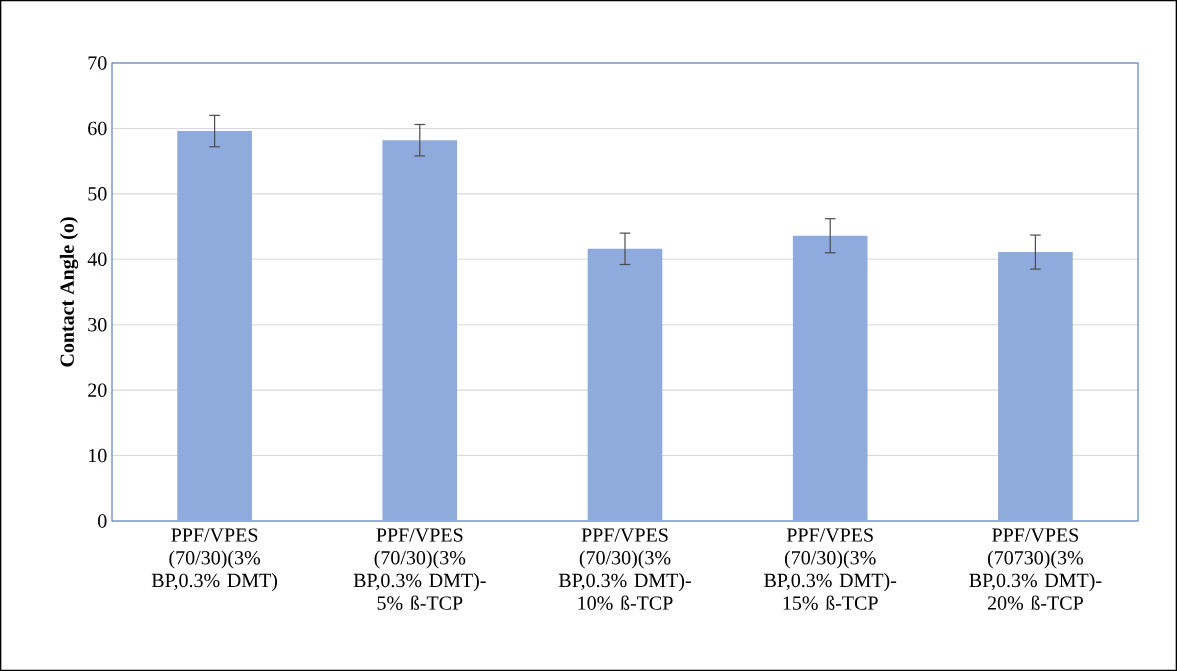 The width and height of the screenshot is (1177, 671). Describe the element at coordinates (69, 292) in the screenshot. I see `y-axis-title: Contact Angle (o)` at that location.